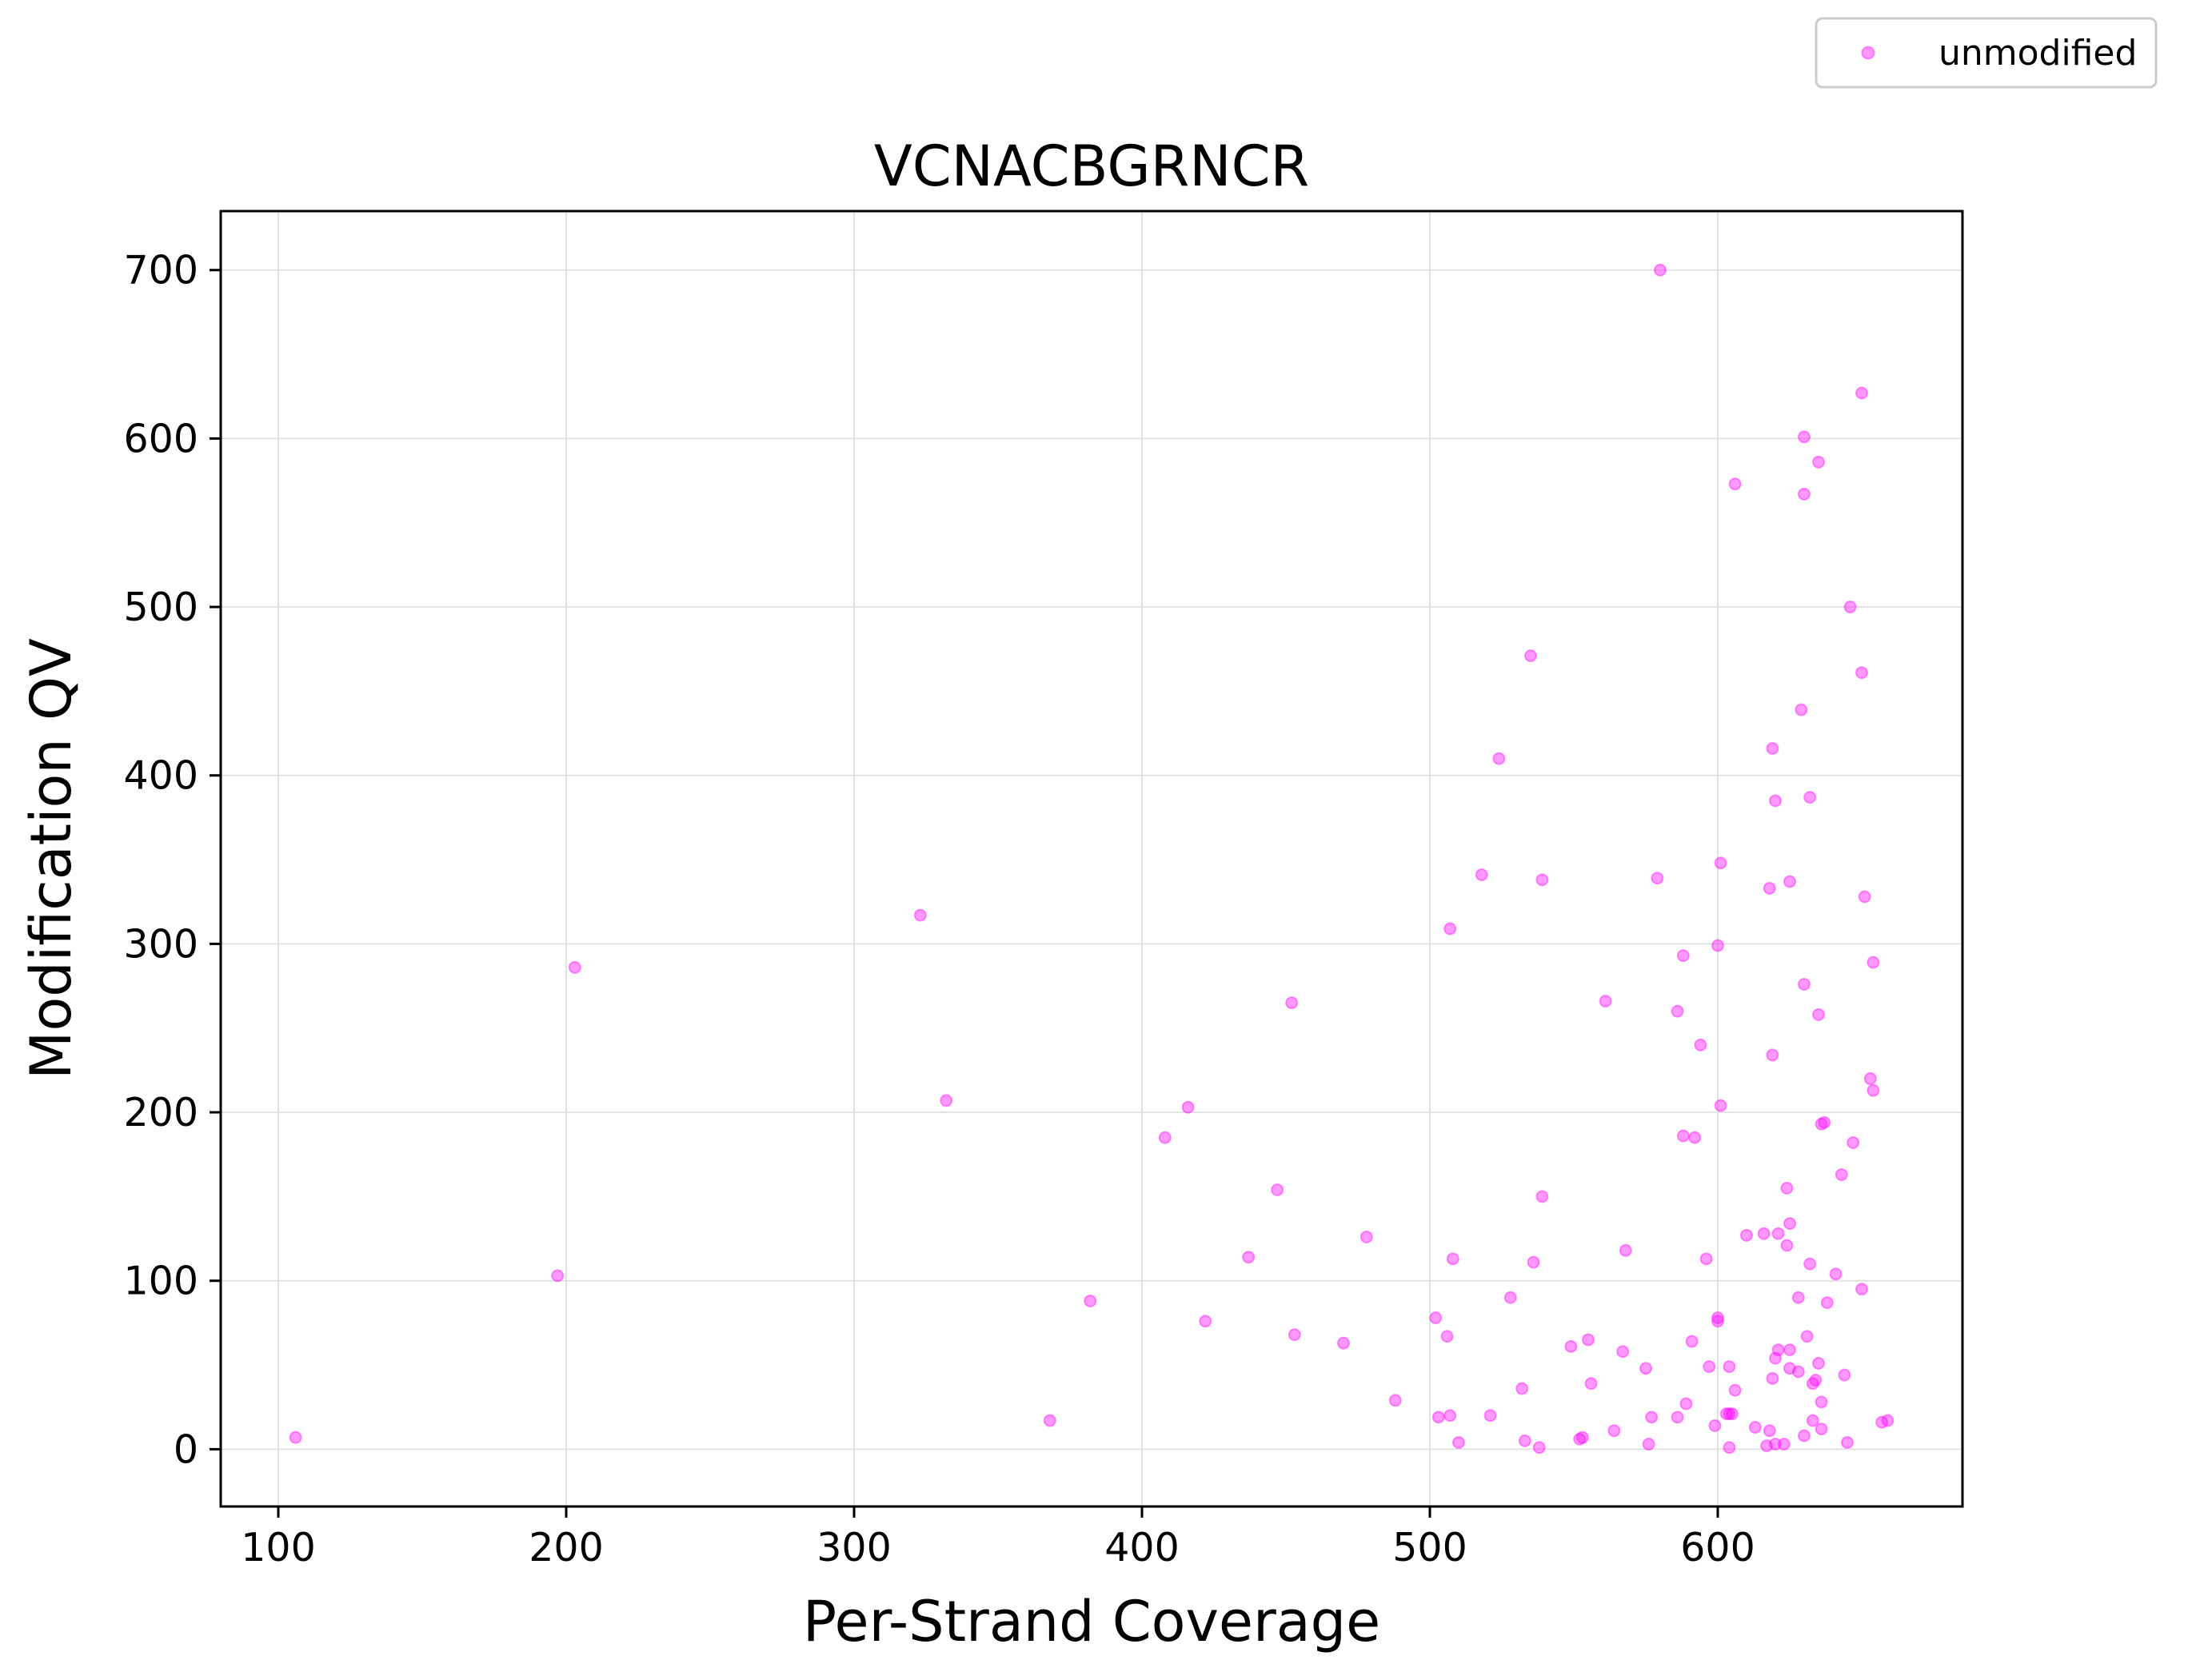  I want to click on y-tick-label: 300, so click(160, 944).